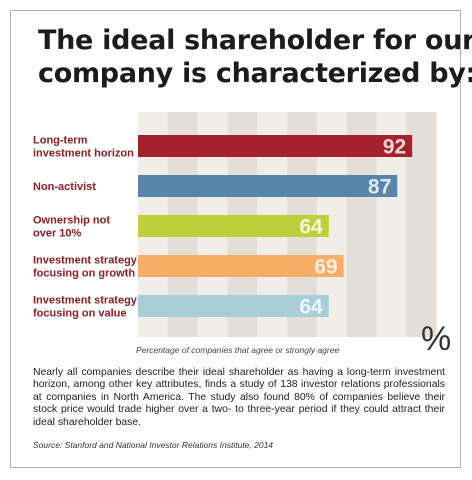 The width and height of the screenshot is (472, 480). Describe the element at coordinates (394, 147) in the screenshot. I see `bar-value-label: 92` at that location.